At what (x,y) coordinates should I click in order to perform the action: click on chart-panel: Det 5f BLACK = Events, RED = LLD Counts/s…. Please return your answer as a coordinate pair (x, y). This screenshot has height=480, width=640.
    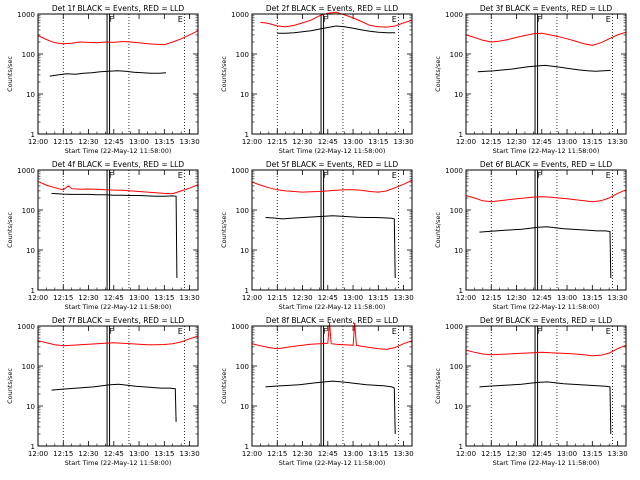
    Looking at the image, I should click on (317, 235).